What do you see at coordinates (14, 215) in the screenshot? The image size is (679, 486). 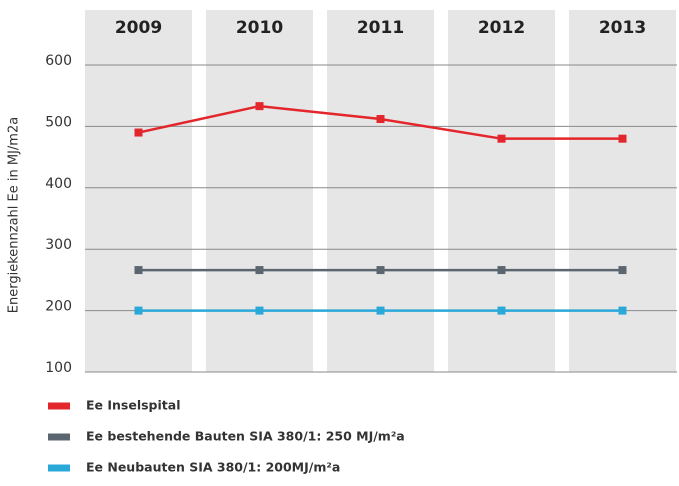 I see `y-axis-label: Energiekennzahl Ee in MJ/m2a` at bounding box center [14, 215].